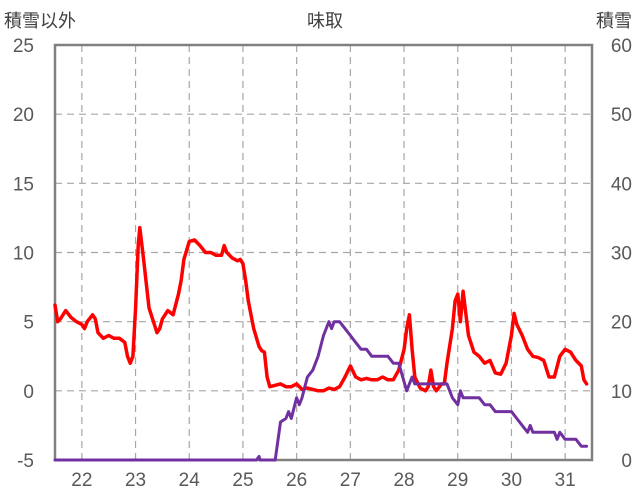  What do you see at coordinates (190, 480) in the screenshot?
I see `x-tick-label: 24` at bounding box center [190, 480].